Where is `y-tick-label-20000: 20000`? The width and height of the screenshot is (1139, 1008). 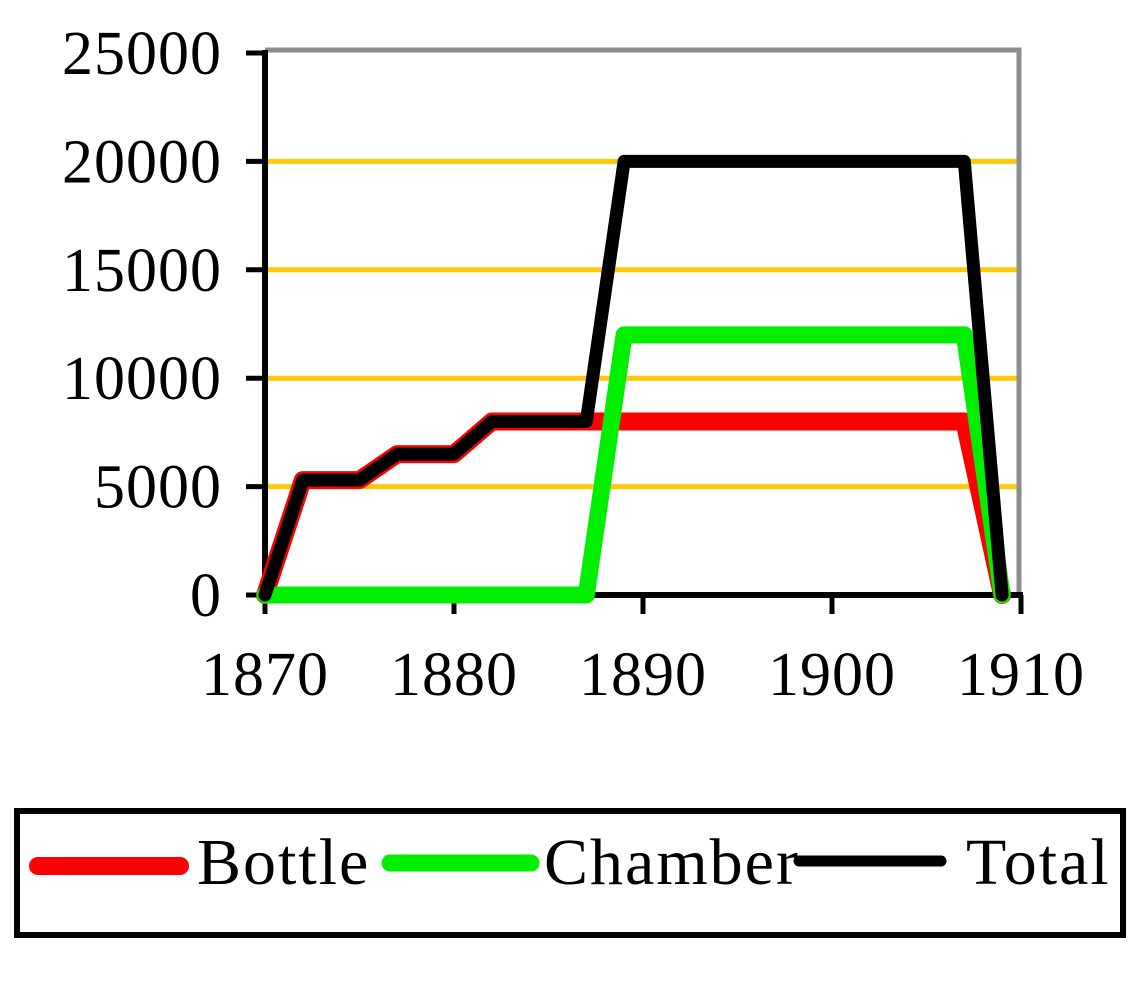 y-tick-label-20000: 20000 is located at coordinates (142, 162).